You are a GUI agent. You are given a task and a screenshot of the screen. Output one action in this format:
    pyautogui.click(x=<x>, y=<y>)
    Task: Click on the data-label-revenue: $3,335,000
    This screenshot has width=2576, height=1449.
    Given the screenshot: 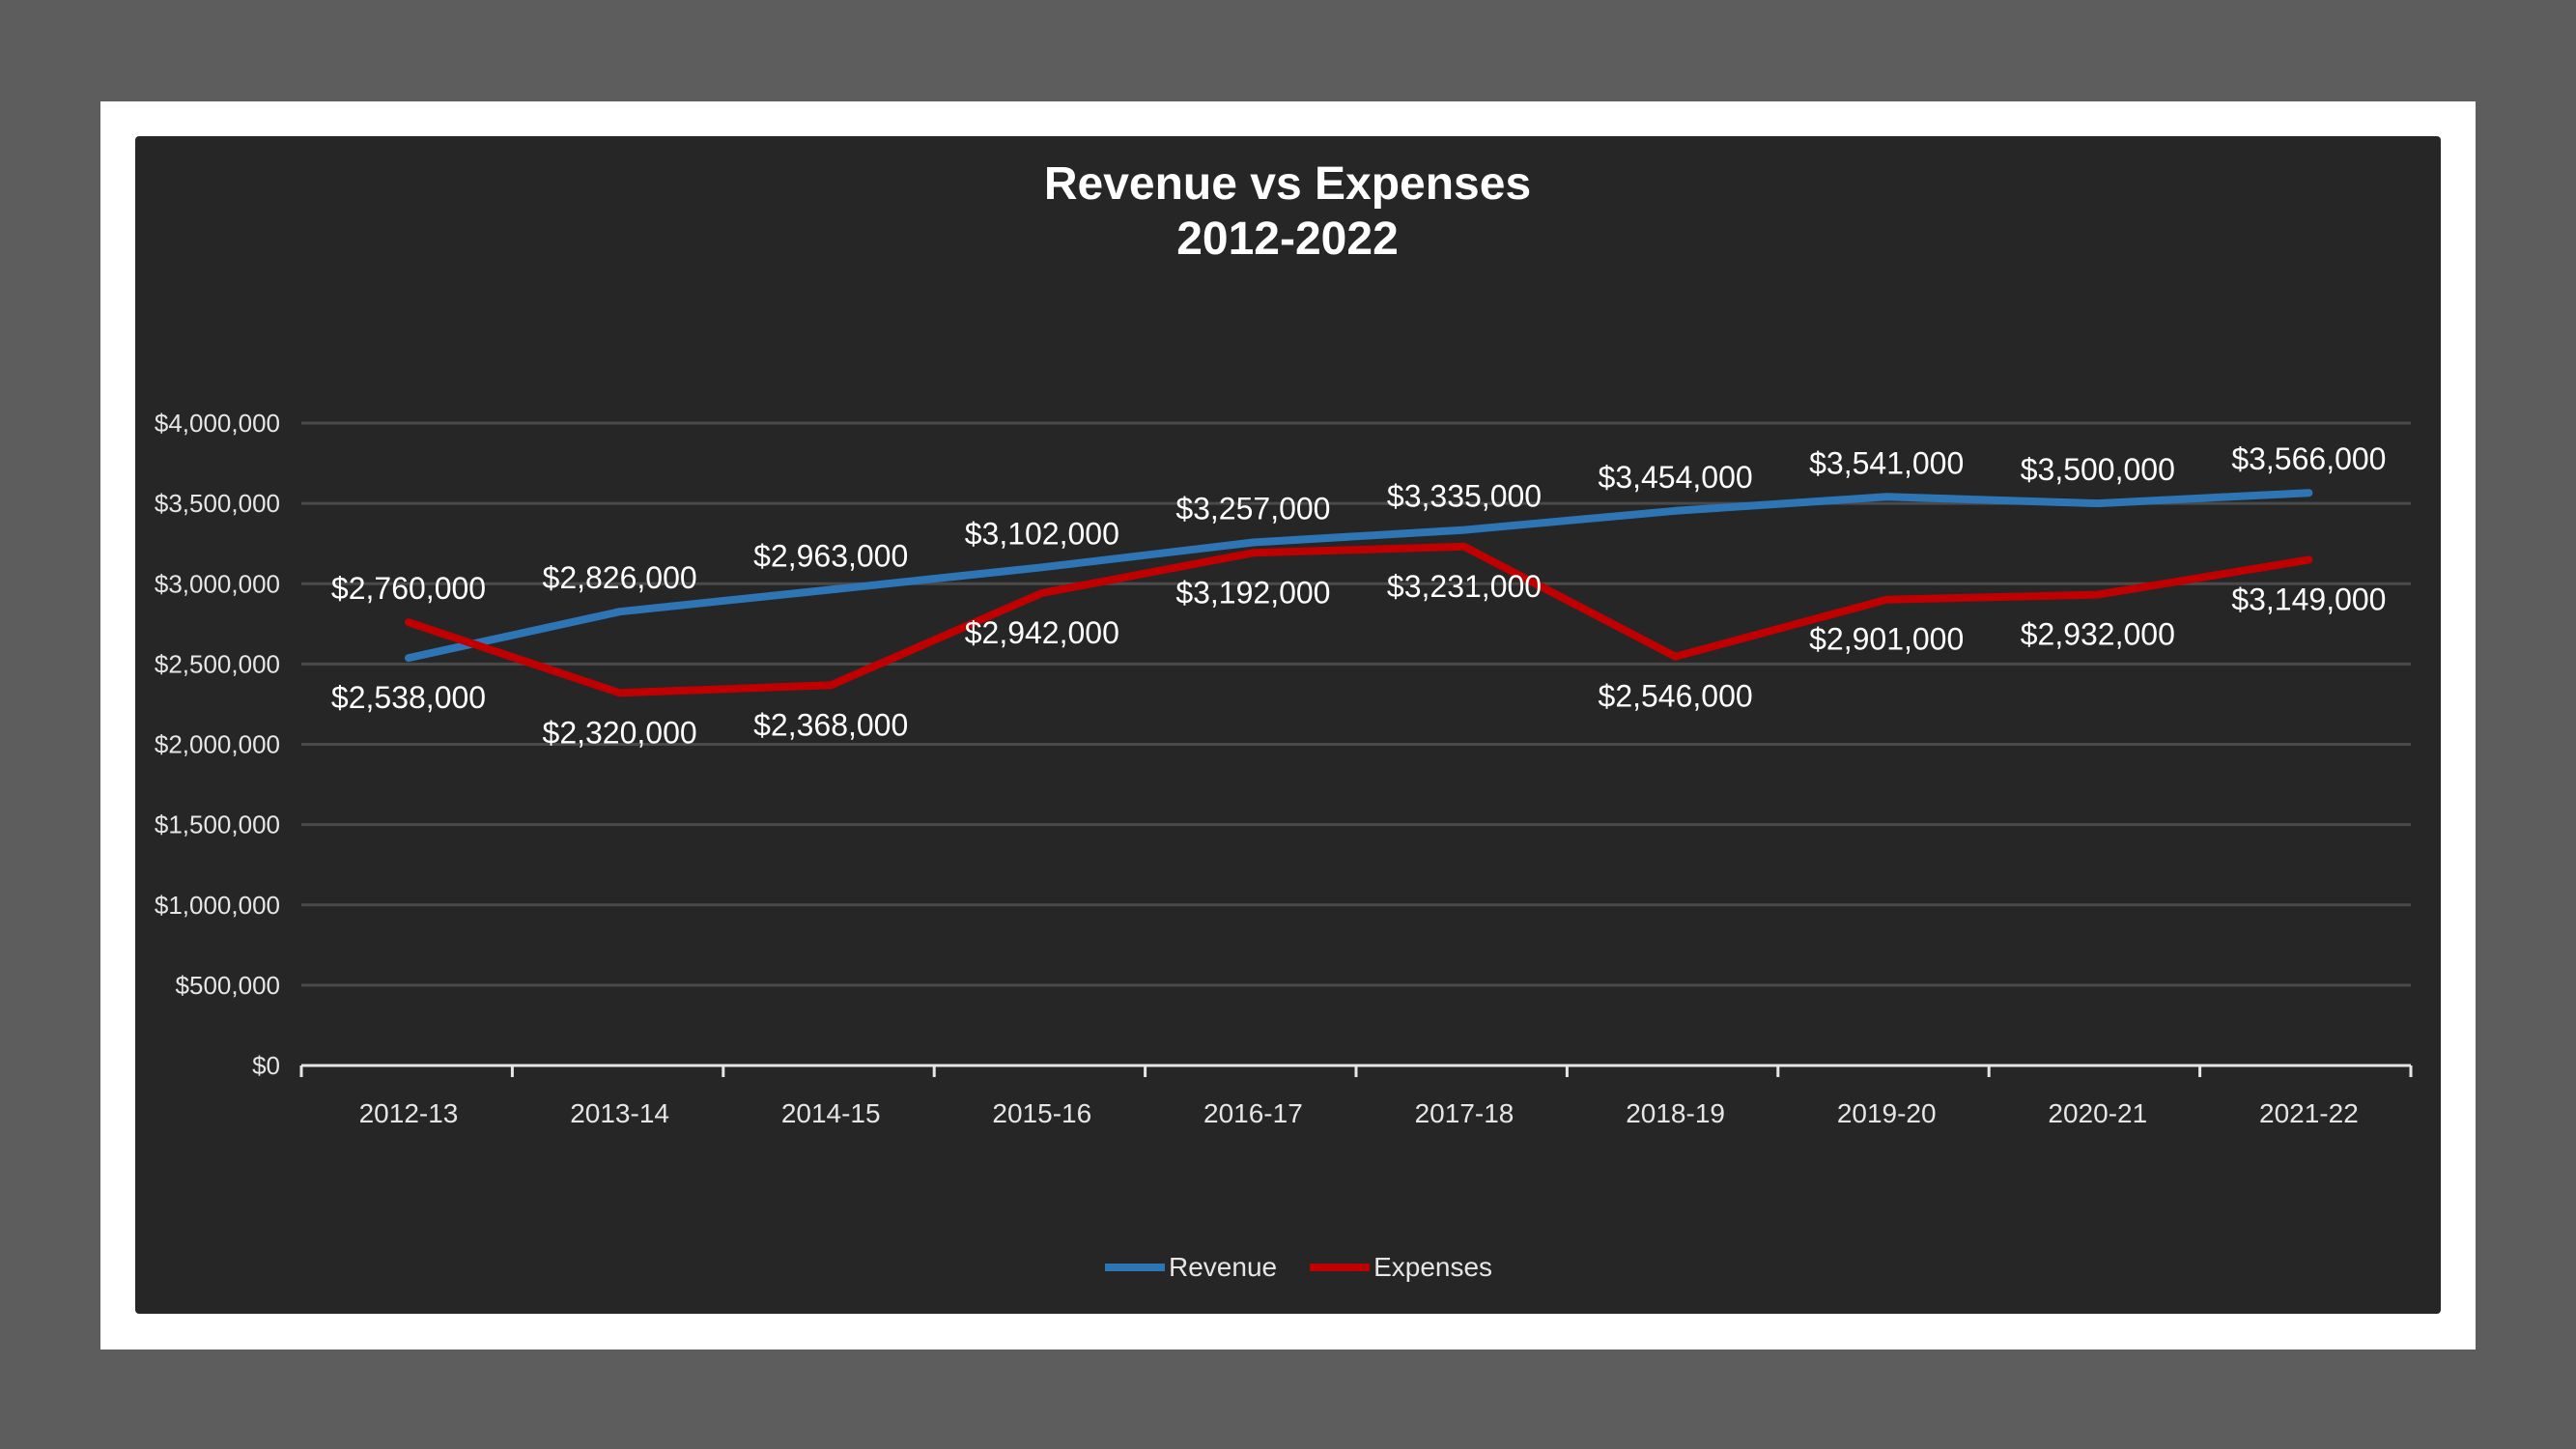 What is the action you would take?
    pyautogui.click(x=1464, y=497)
    